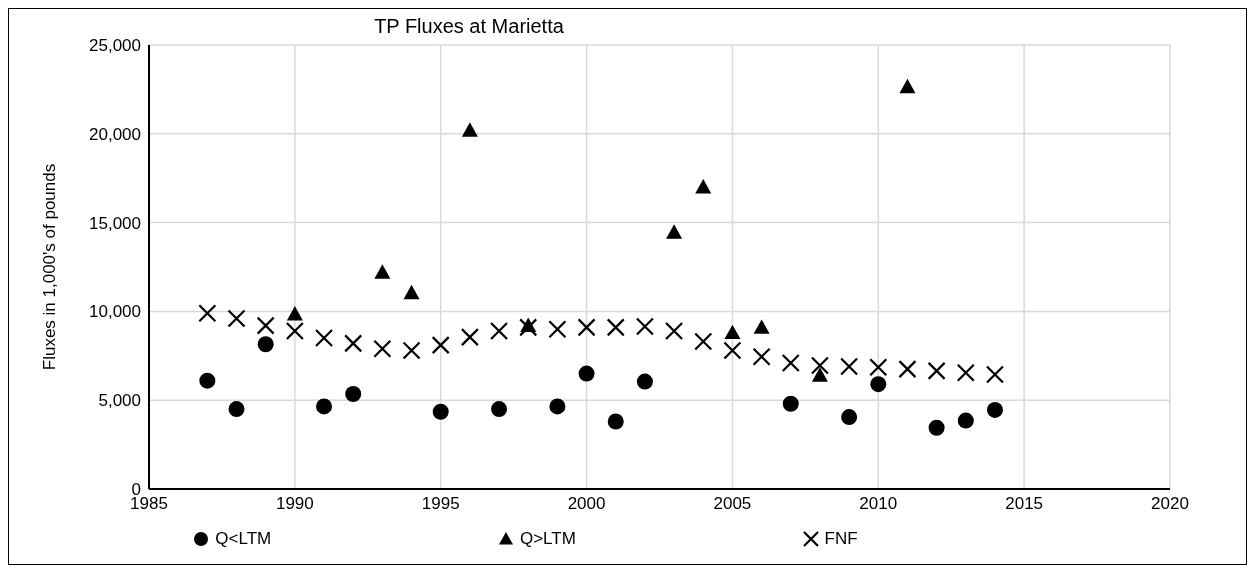  Describe the element at coordinates (115, 223) in the screenshot. I see `y-tick-label: 15,000` at that location.